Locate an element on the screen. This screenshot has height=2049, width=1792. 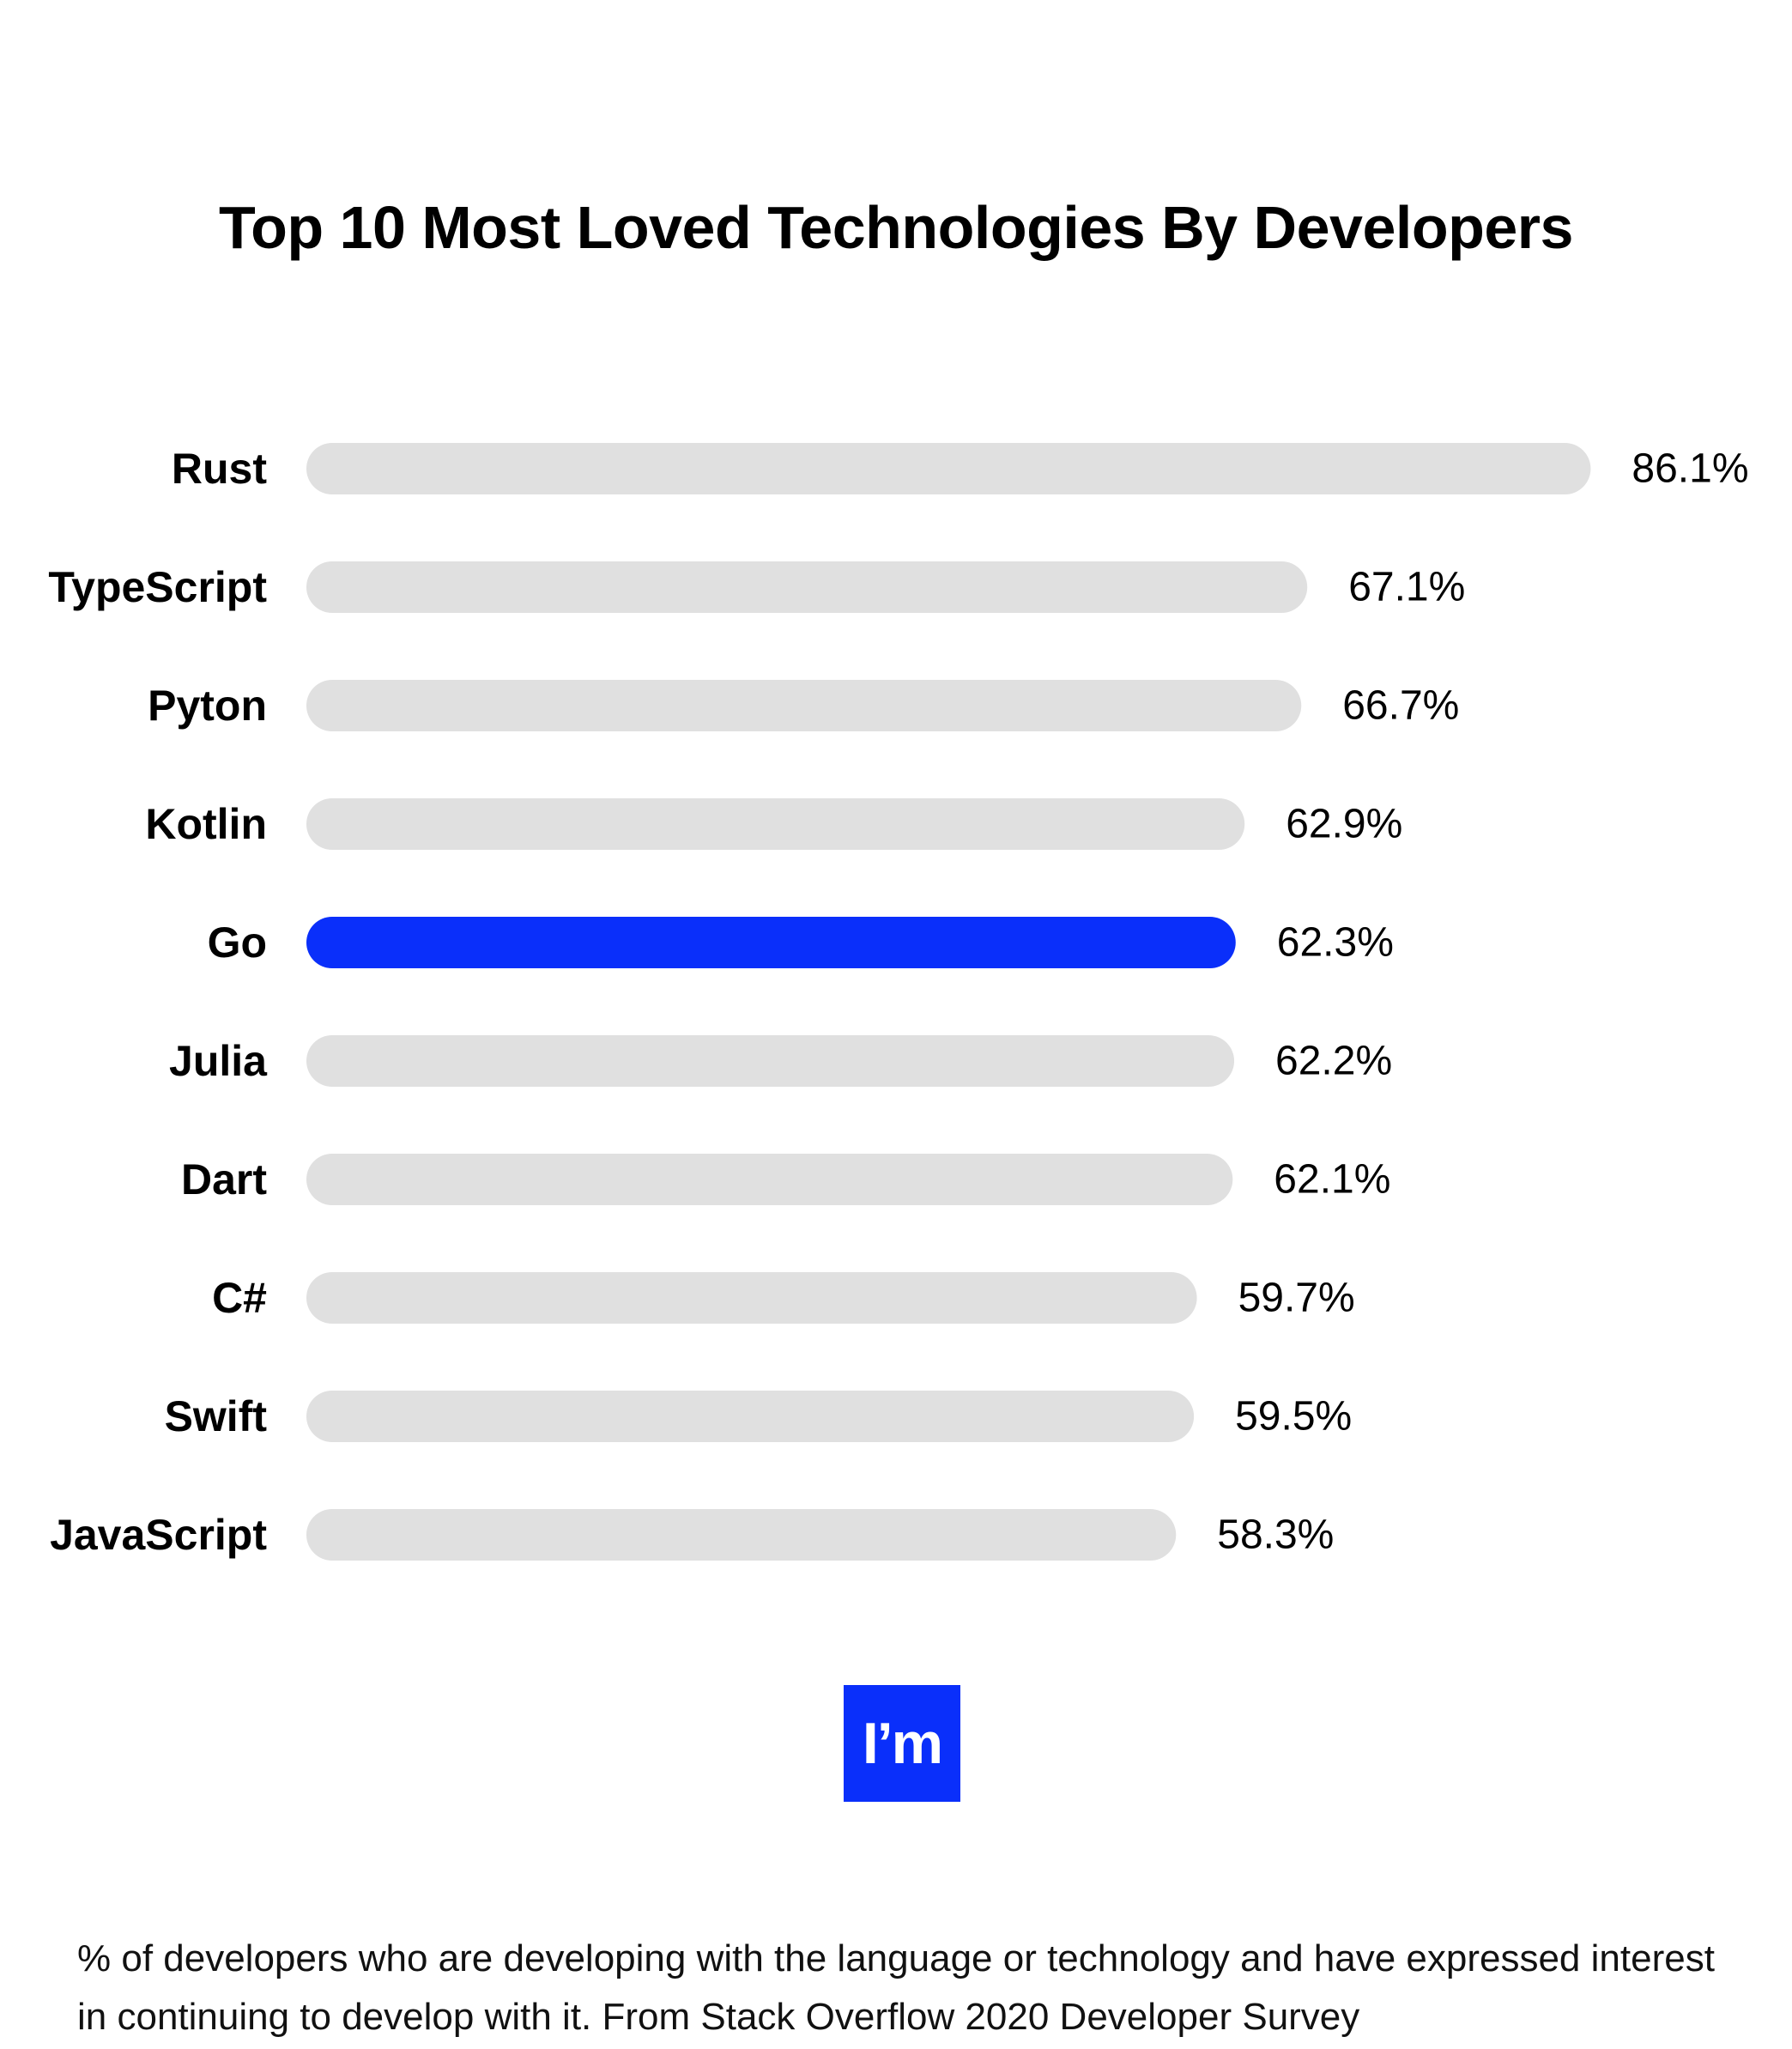
bar-go is located at coordinates (771, 942).